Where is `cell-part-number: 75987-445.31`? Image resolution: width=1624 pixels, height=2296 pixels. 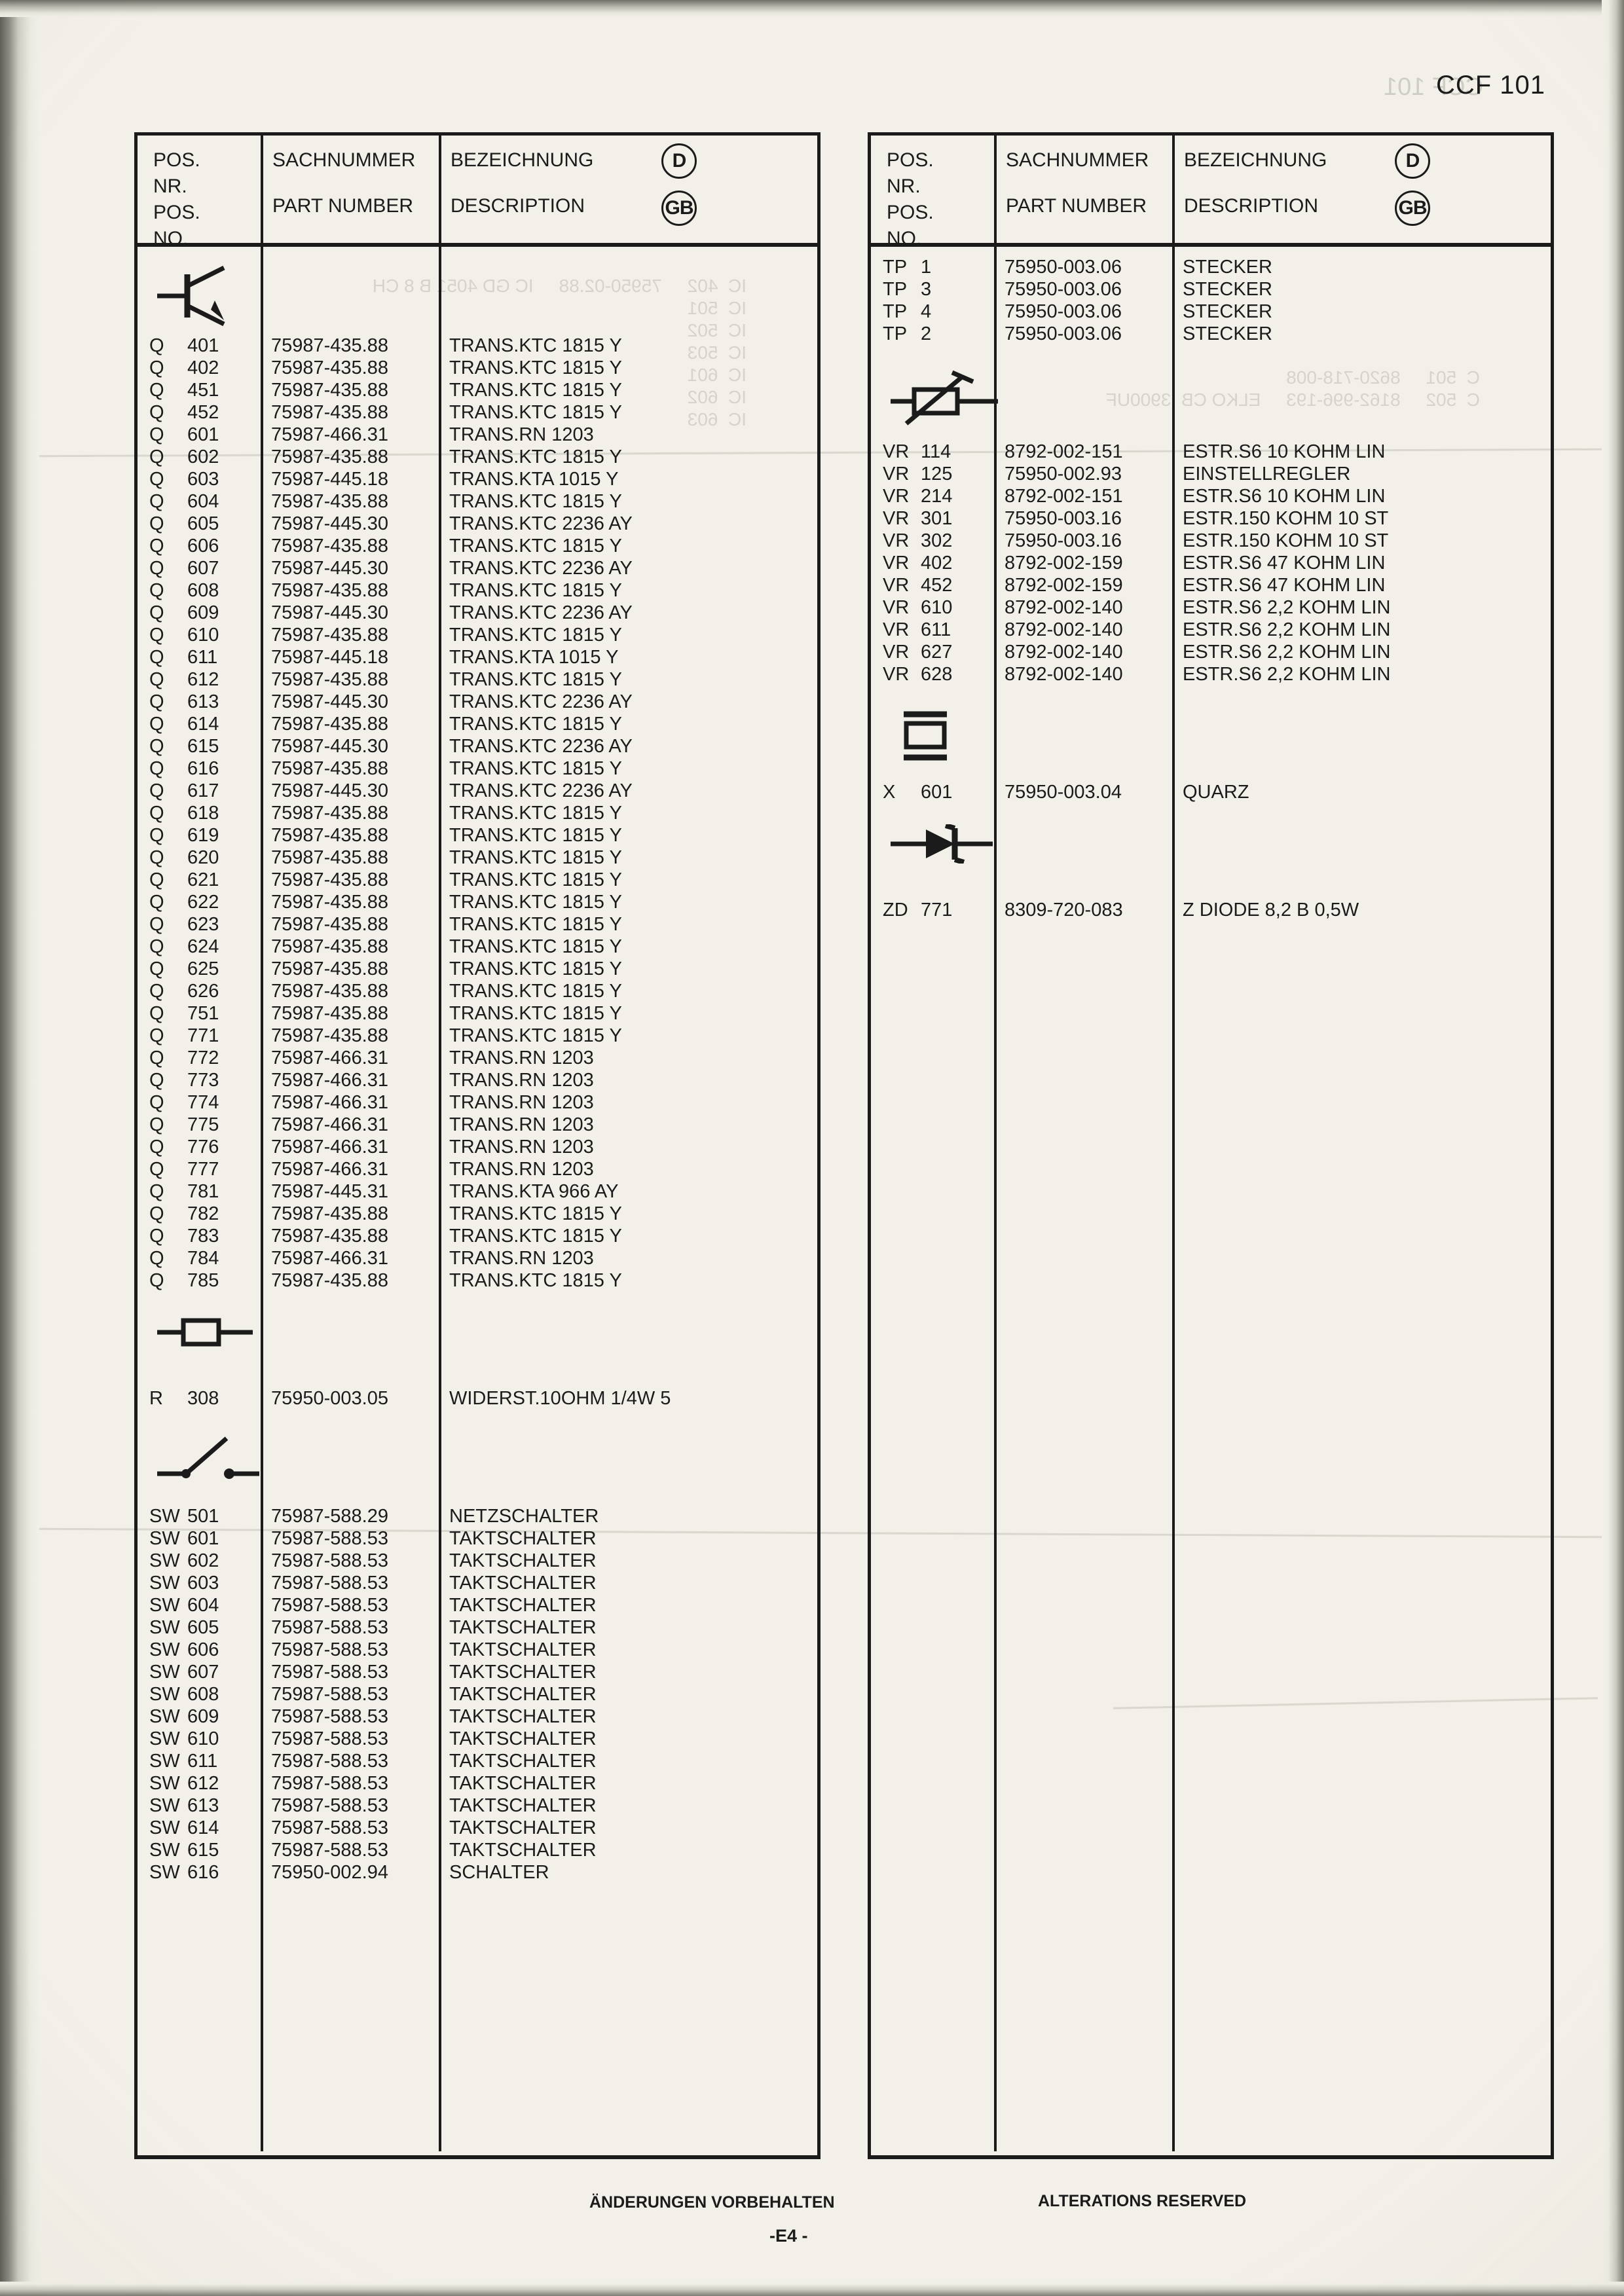
cell-part-number: 75987-445.31 is located at coordinates (329, 1191).